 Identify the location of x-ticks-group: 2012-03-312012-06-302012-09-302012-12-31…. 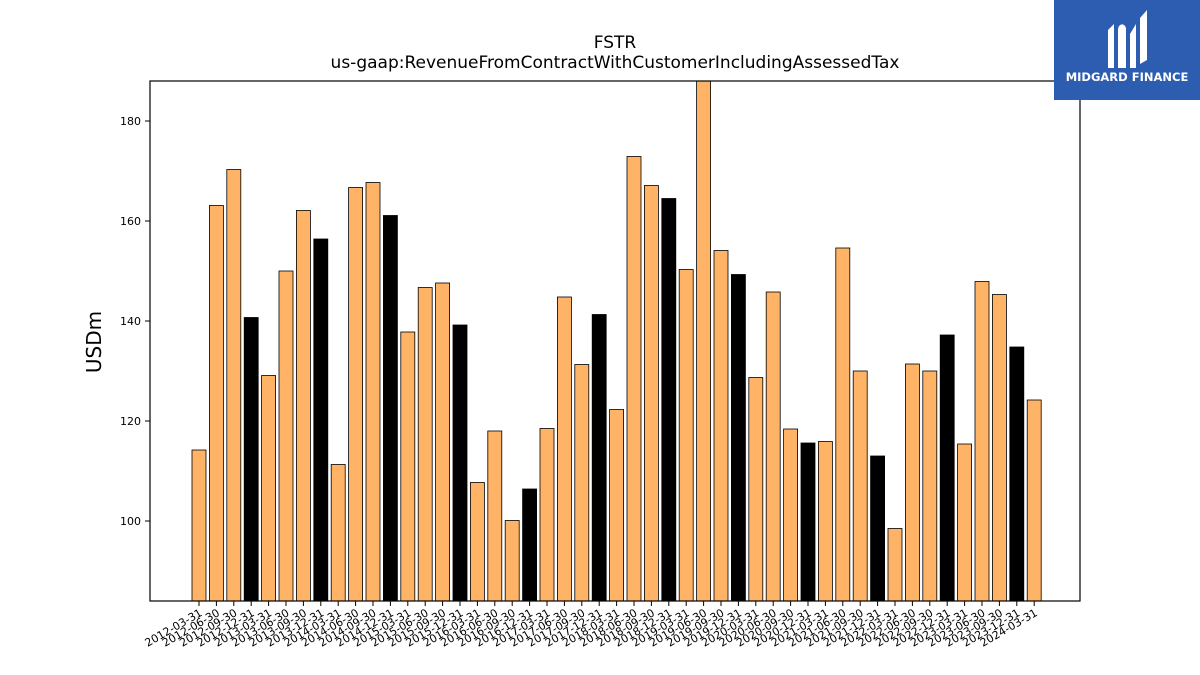
(591, 625).